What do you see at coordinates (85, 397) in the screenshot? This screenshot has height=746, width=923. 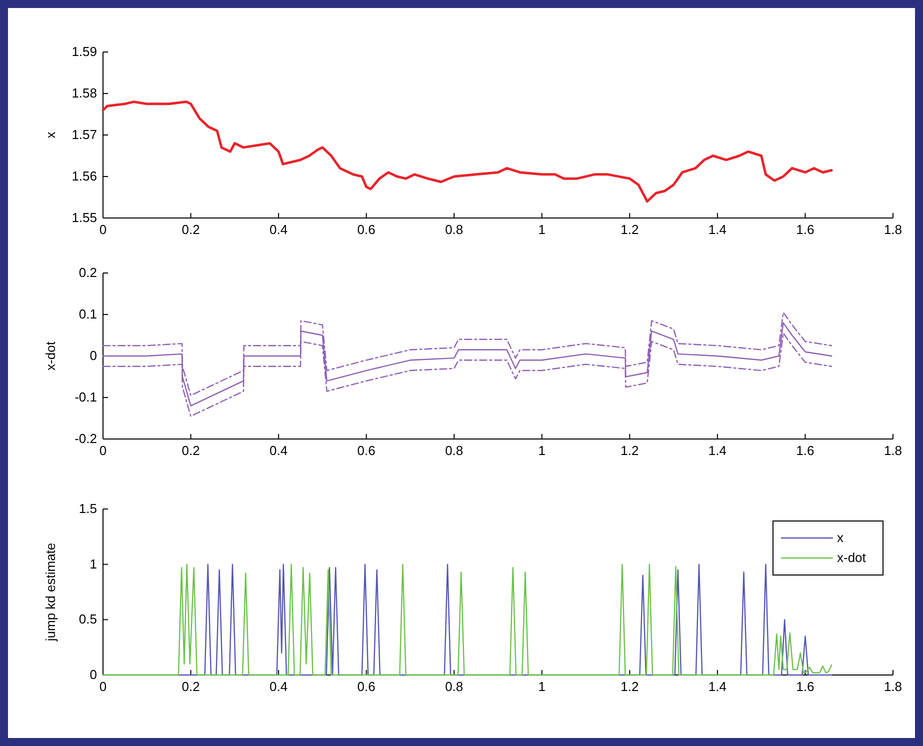 I see `y-tick-label: -0.1` at bounding box center [85, 397].